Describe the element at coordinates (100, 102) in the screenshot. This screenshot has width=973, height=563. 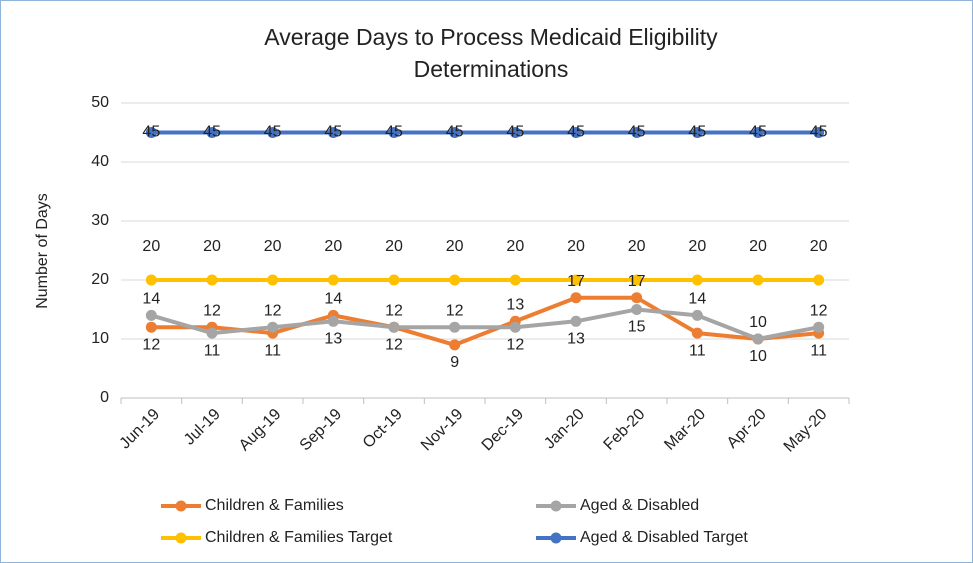
I see `y-tick-label: 50` at that location.